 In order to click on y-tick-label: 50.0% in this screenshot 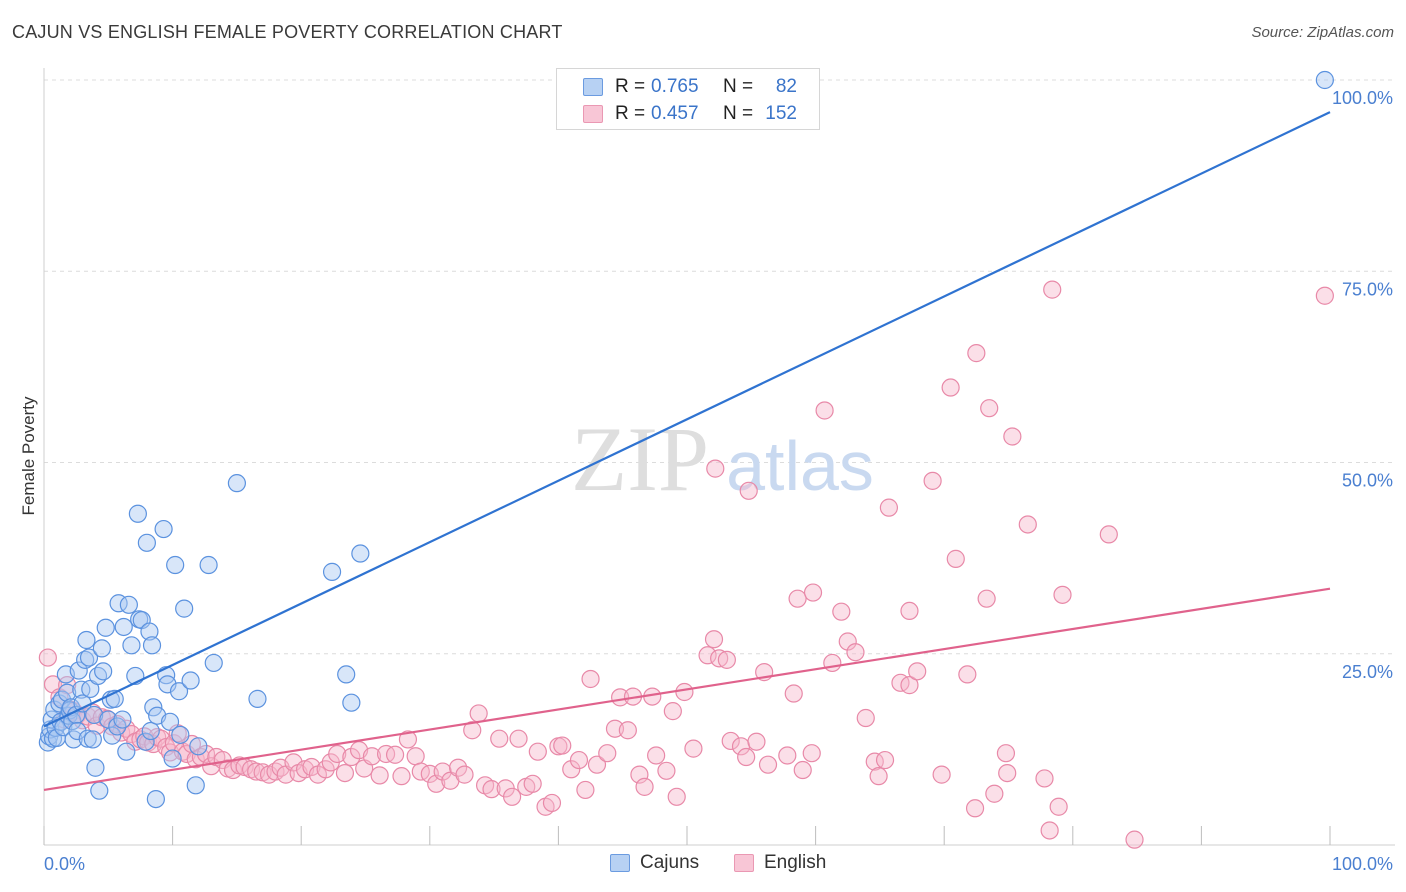, I will do `click(1367, 481)`.